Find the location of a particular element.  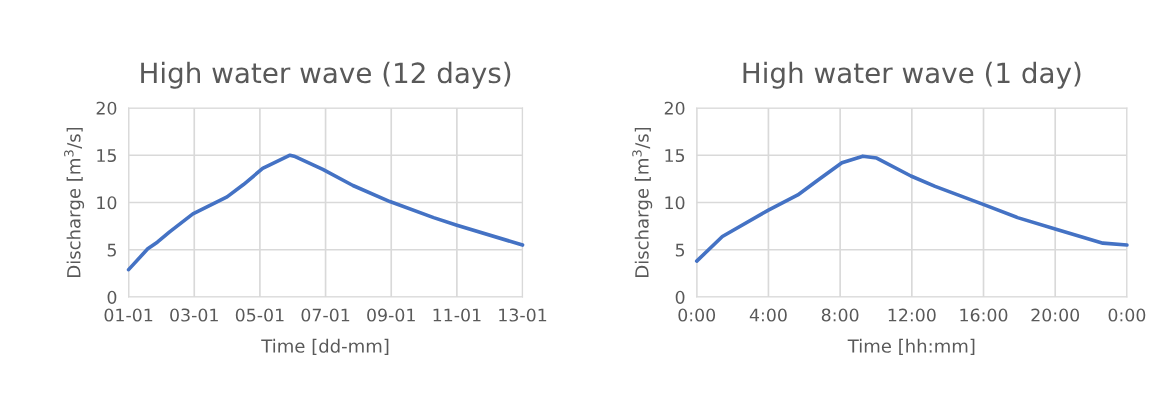

line-series is located at coordinates (911, 208).